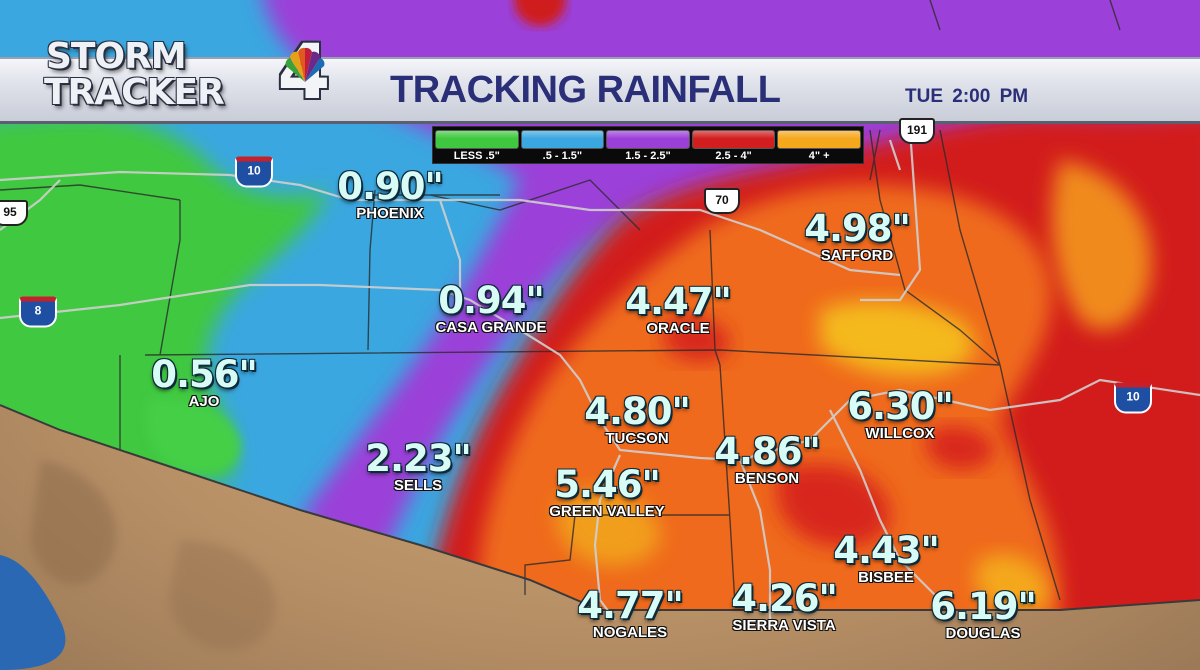  I want to click on city-label-casa-grande: 0.94" CASA GRANDE, so click(490, 309).